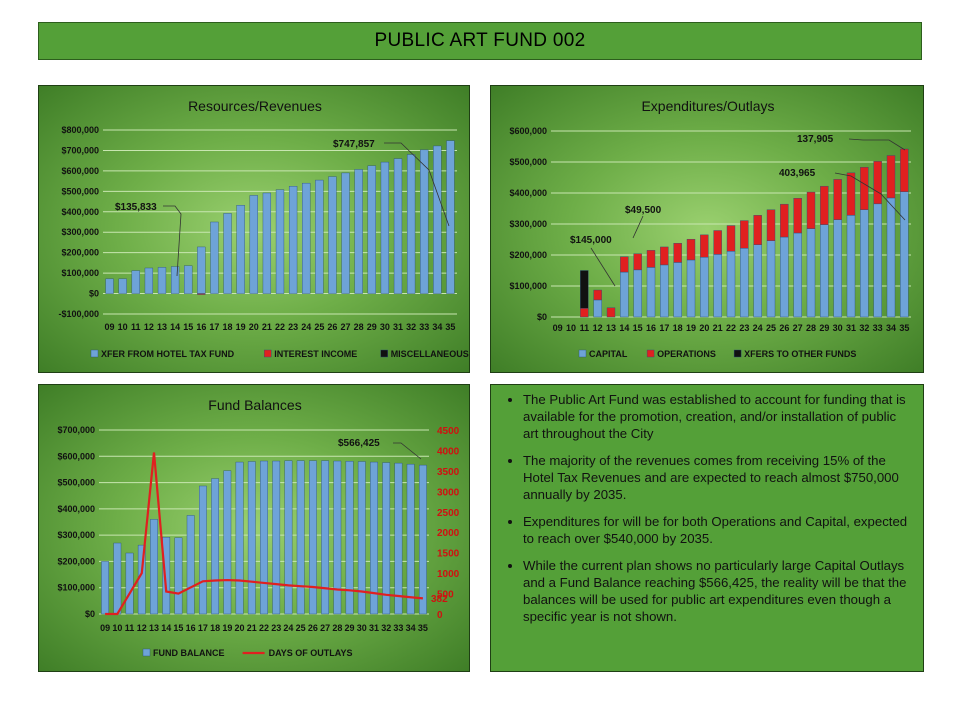 This screenshot has height=720, width=960. Describe the element at coordinates (188, 327) in the screenshot. I see `x-tick-label: 15` at that location.